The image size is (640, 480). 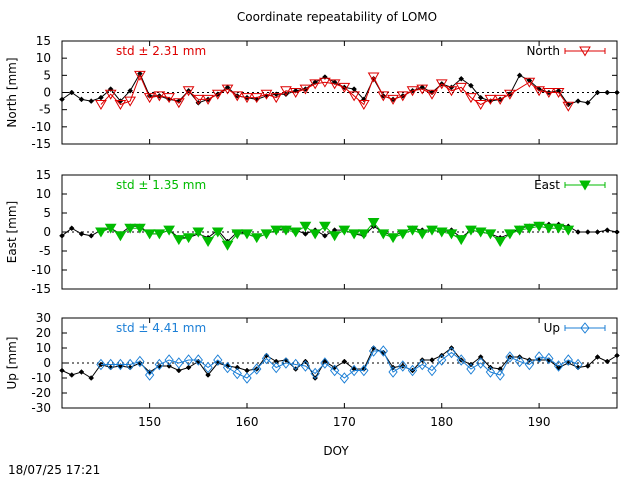 What do you see at coordinates (441, 422) in the screenshot?
I see `x-tick-label: 180` at bounding box center [441, 422].